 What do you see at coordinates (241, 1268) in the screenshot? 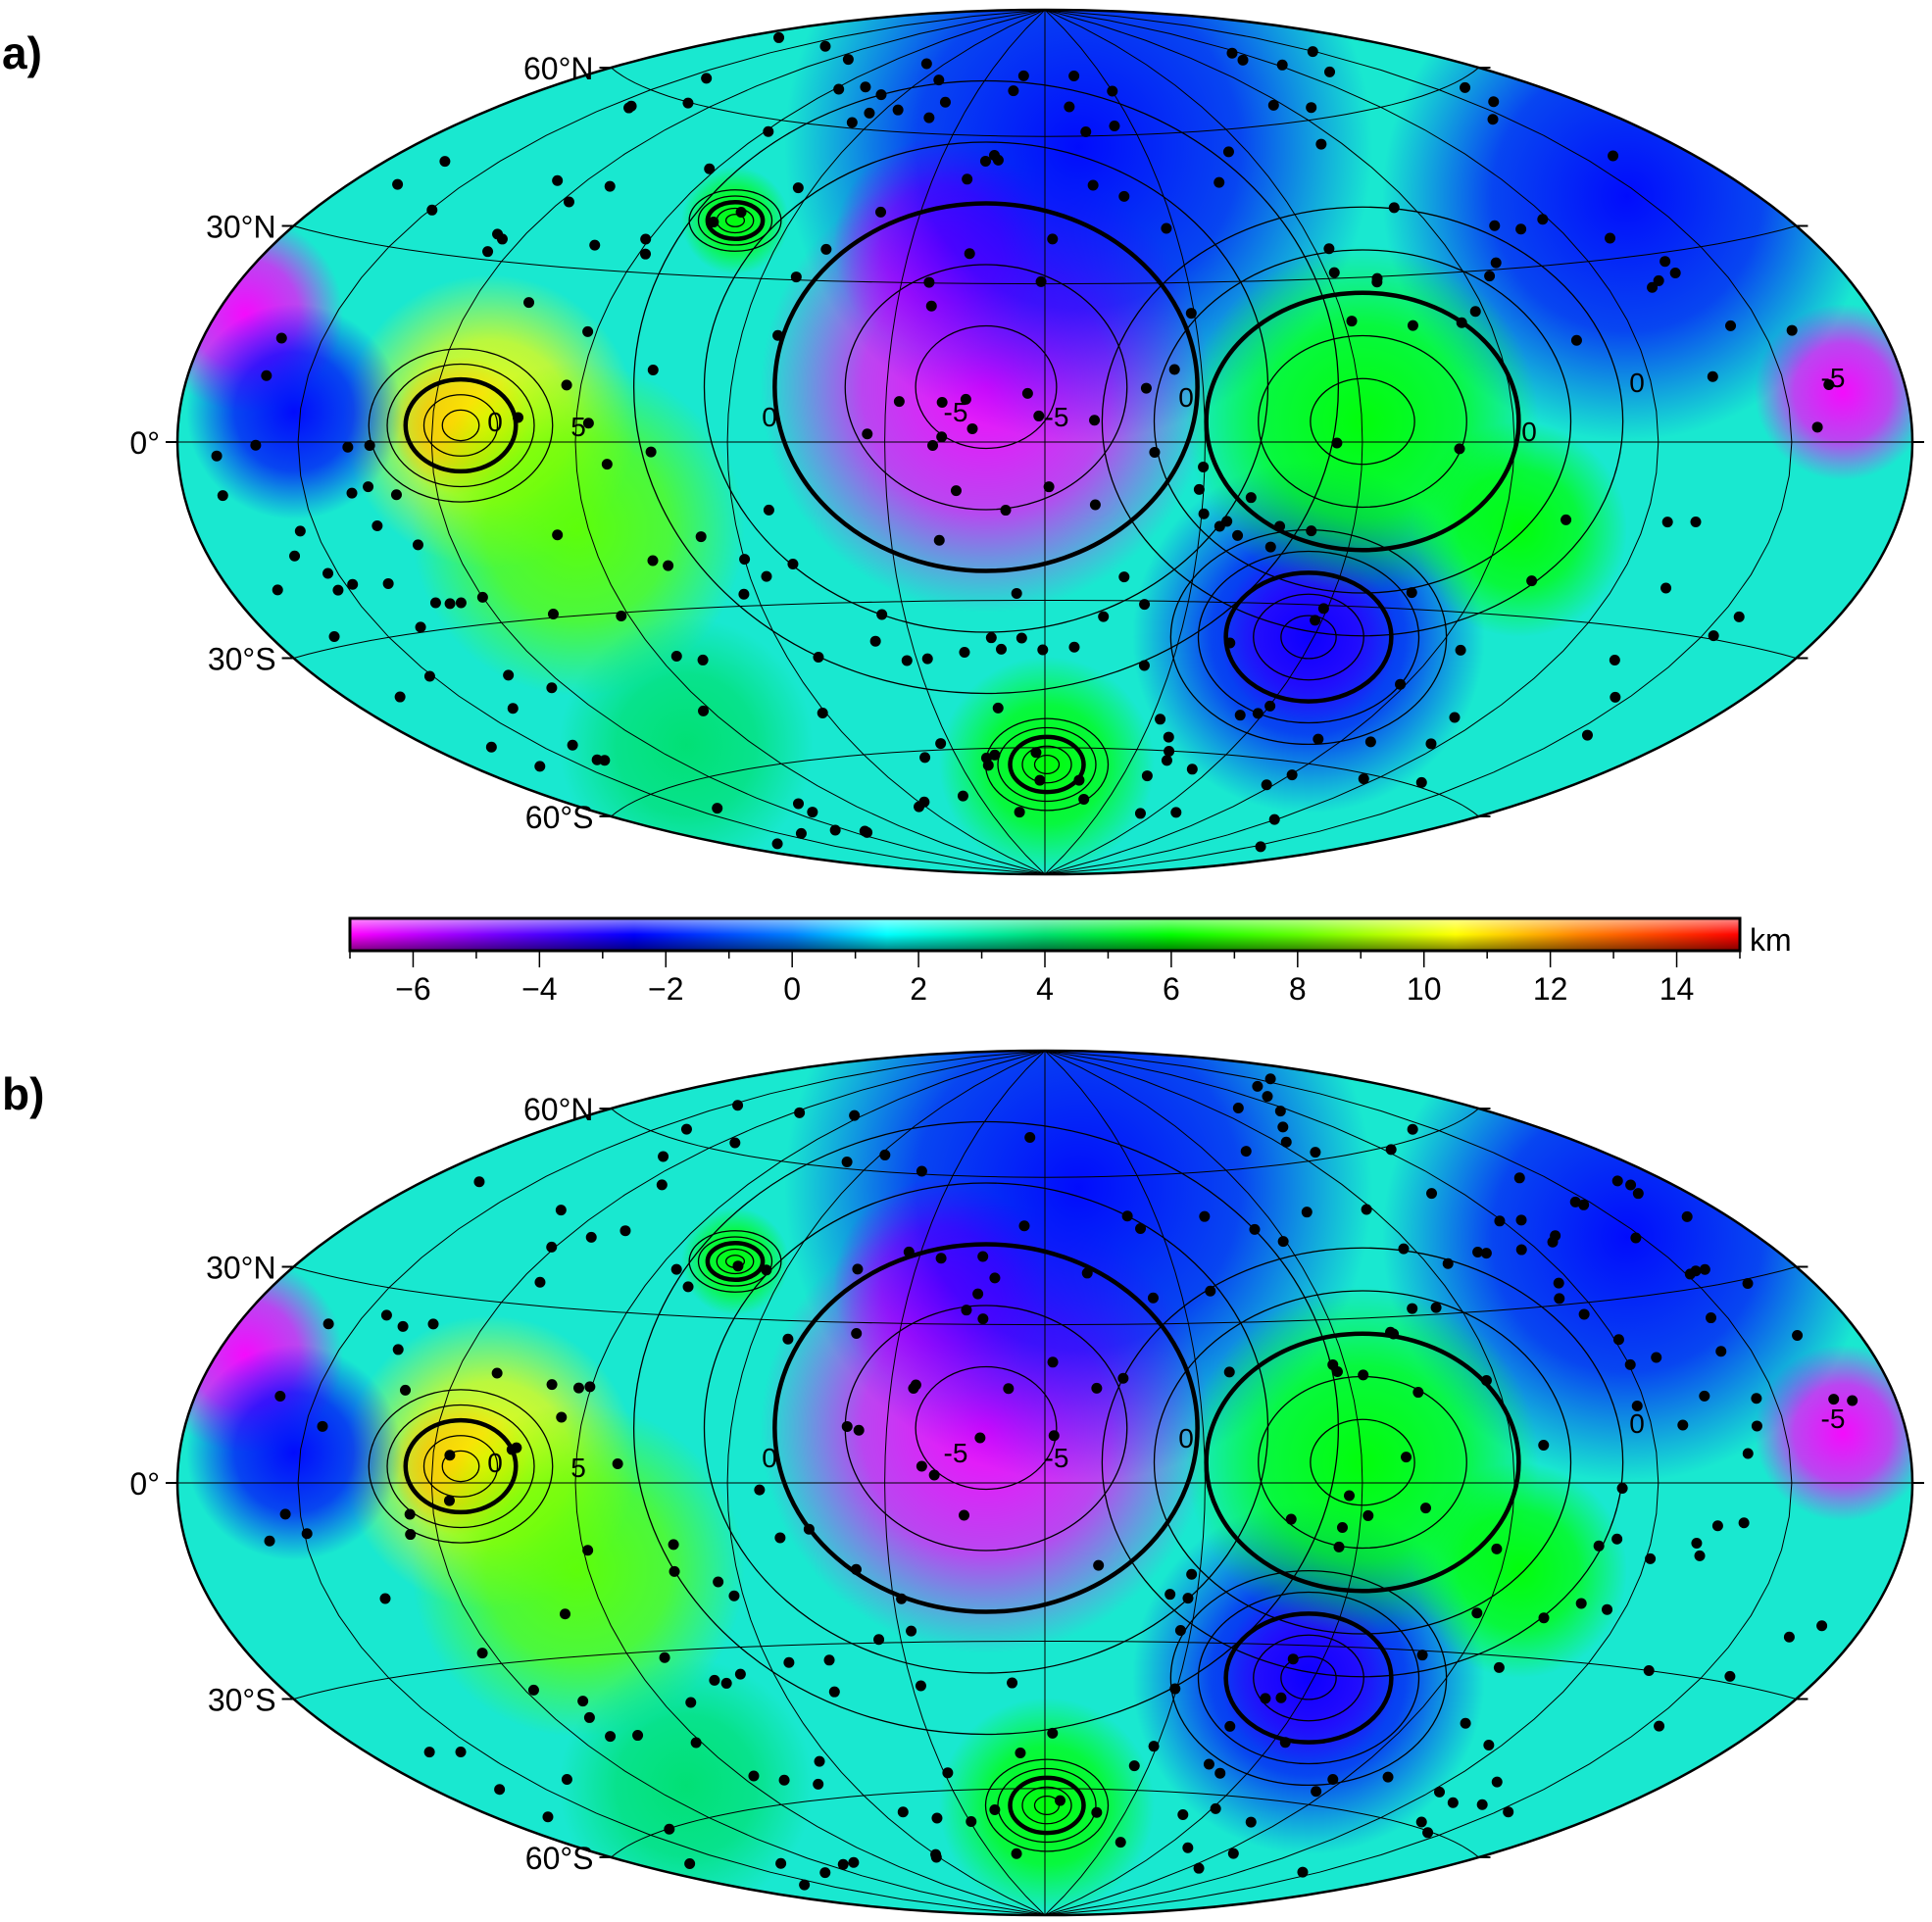
I see `lat-label: 30°N` at bounding box center [241, 1268].